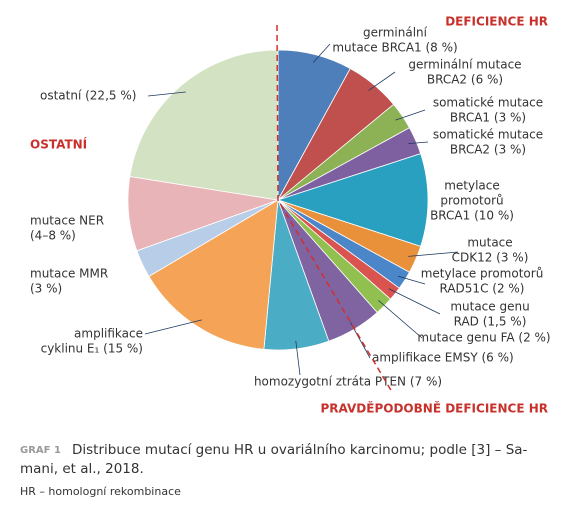 This screenshot has width=575, height=527. Describe the element at coordinates (490, 258) in the screenshot. I see `slice-label: CDK12 (3 %)` at that location.